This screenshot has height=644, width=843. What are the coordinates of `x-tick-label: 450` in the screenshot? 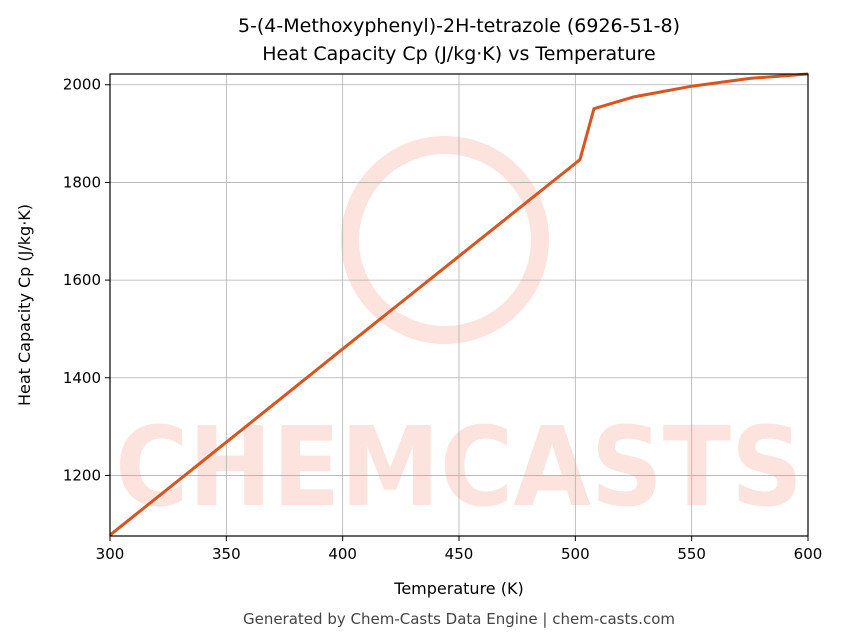 It's located at (459, 554).